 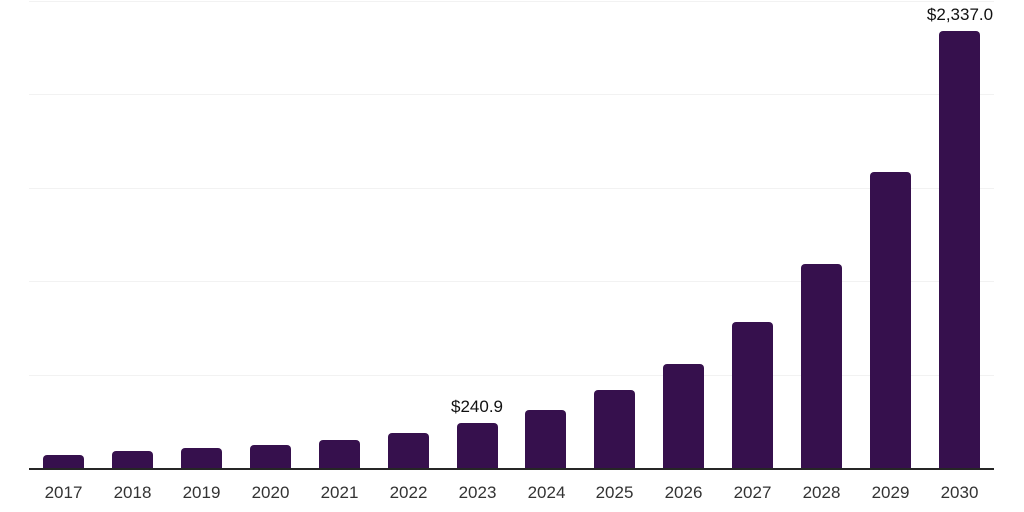 I want to click on bar-2025, so click(x=614, y=429).